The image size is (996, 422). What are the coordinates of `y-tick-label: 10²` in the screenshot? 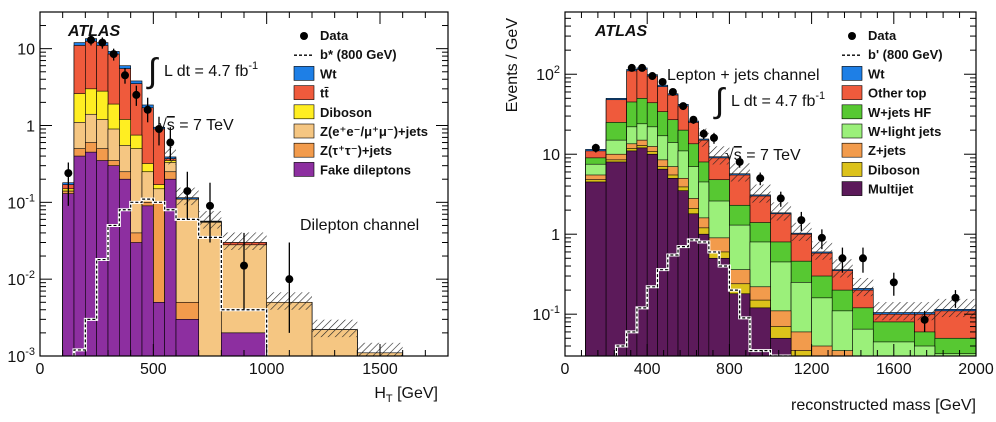 It's located at (548, 74).